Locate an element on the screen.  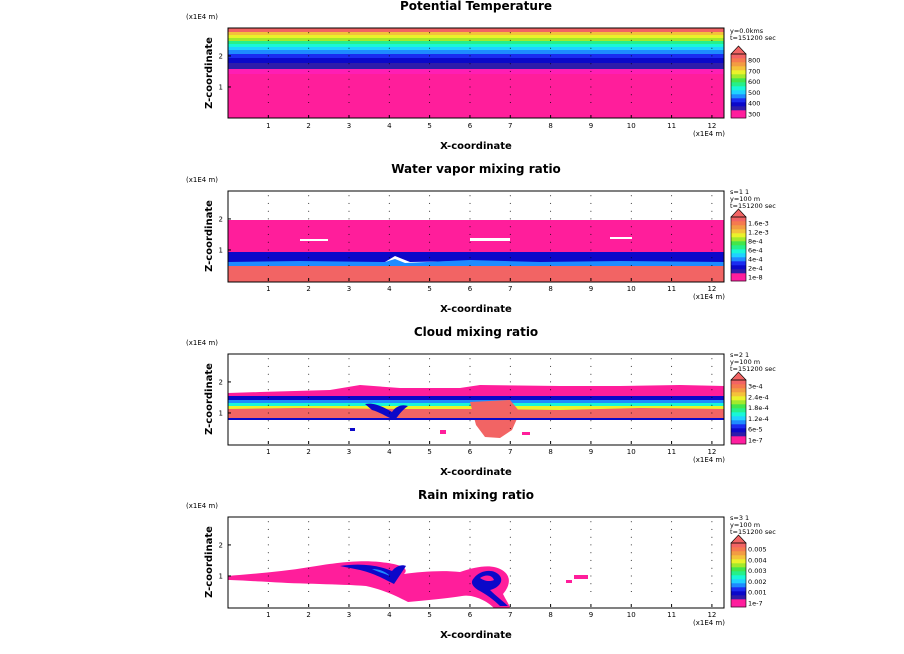
x-tick-label: 3 is located at coordinates (349, 615).